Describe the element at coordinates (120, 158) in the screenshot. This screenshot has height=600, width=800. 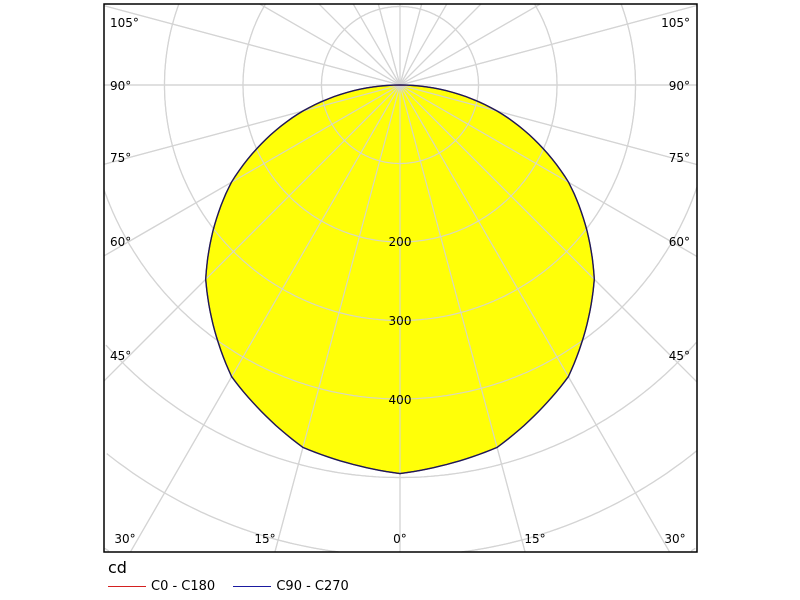
I see `angle-tick-label-left: 75°` at that location.